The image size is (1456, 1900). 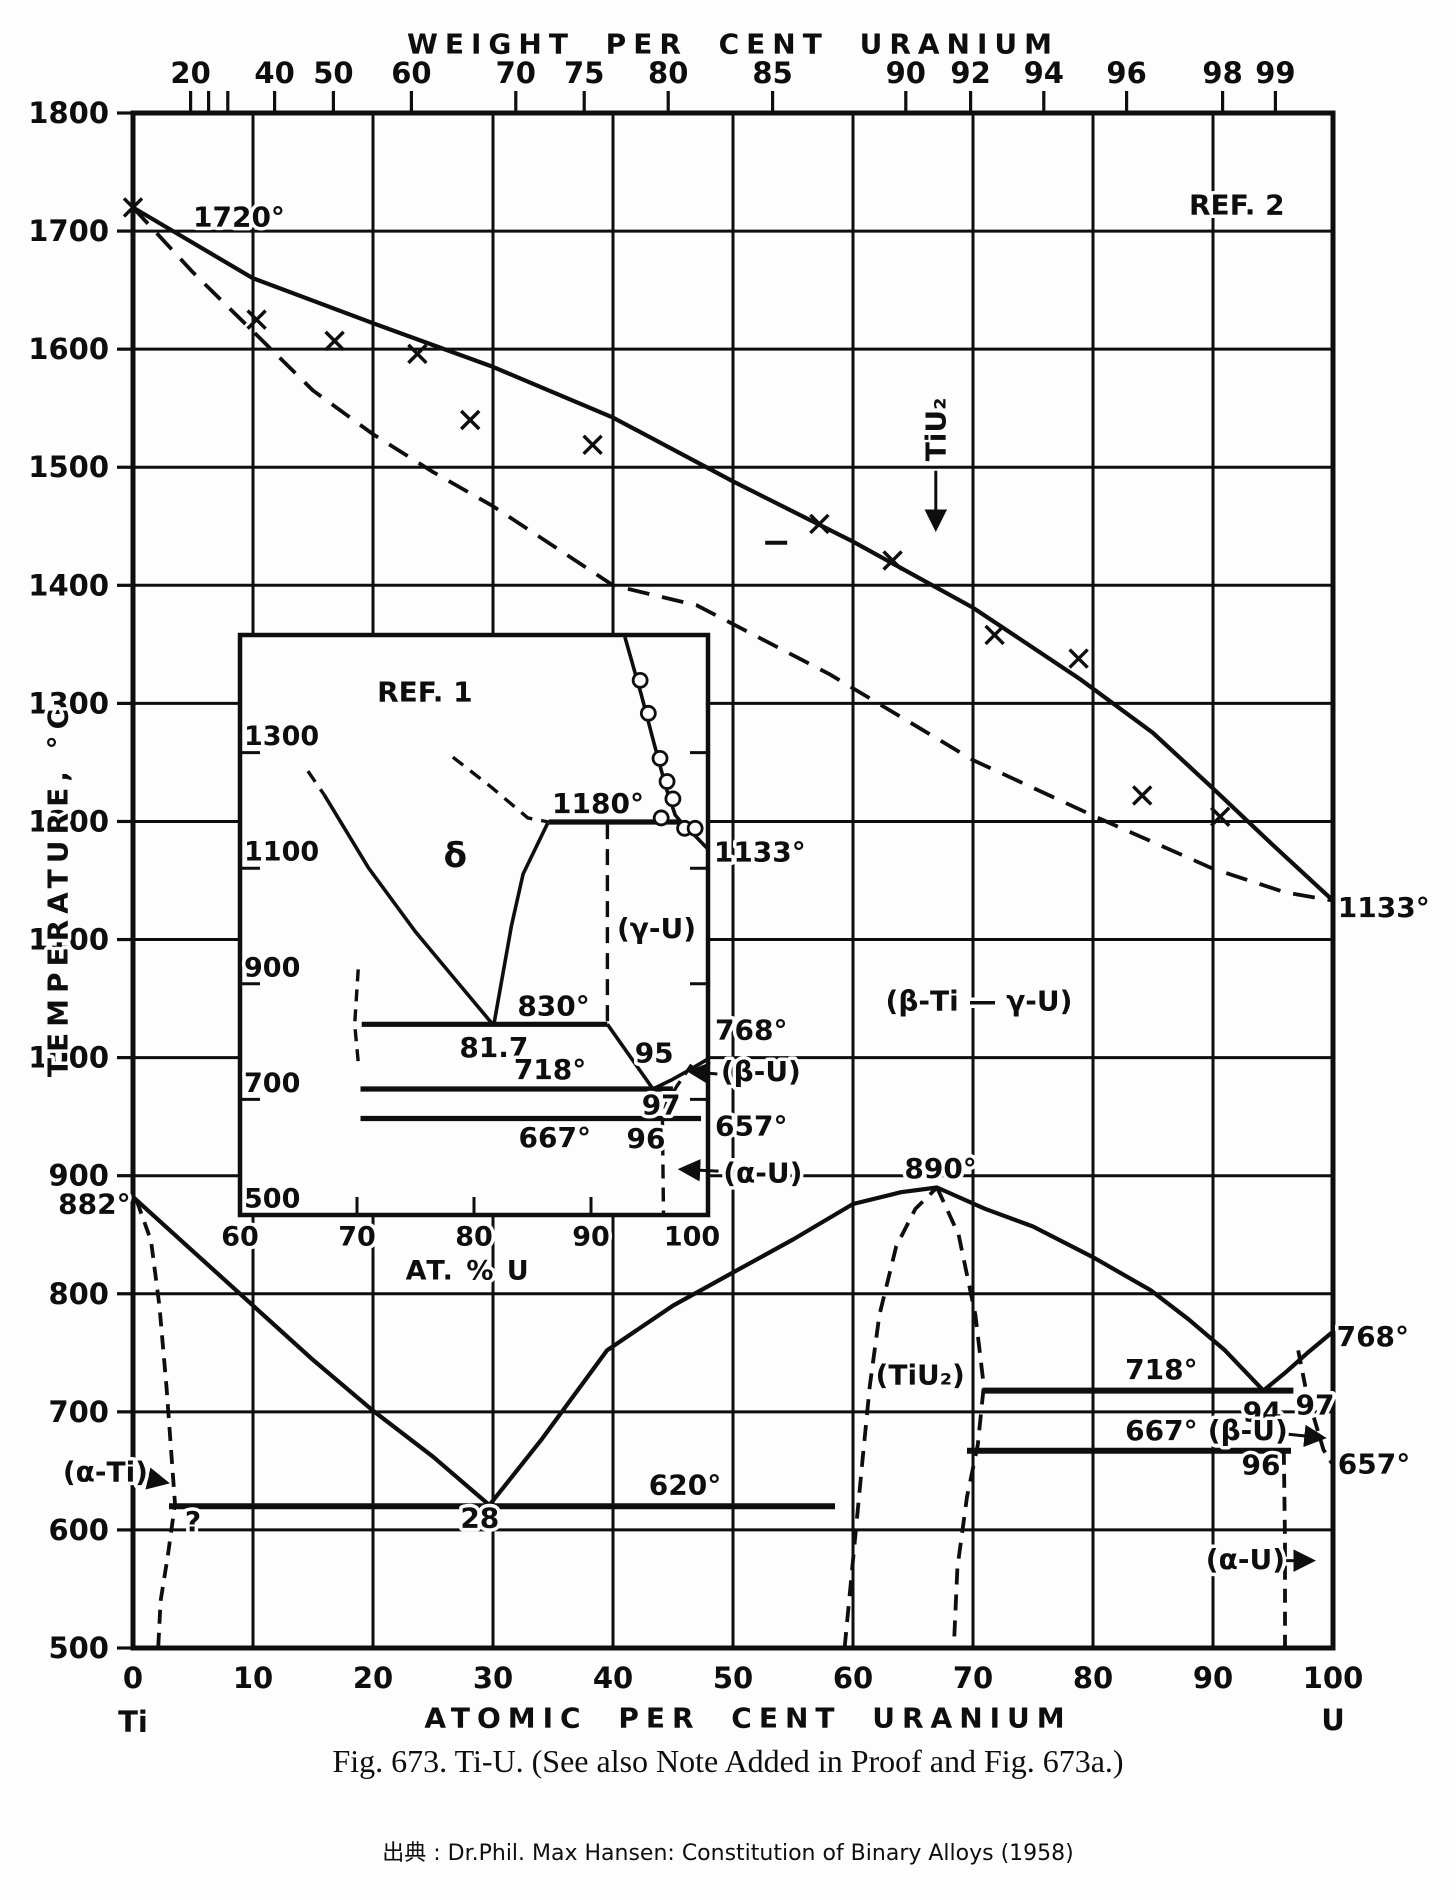 I want to click on annotation-95: 95, so click(x=654, y=1053).